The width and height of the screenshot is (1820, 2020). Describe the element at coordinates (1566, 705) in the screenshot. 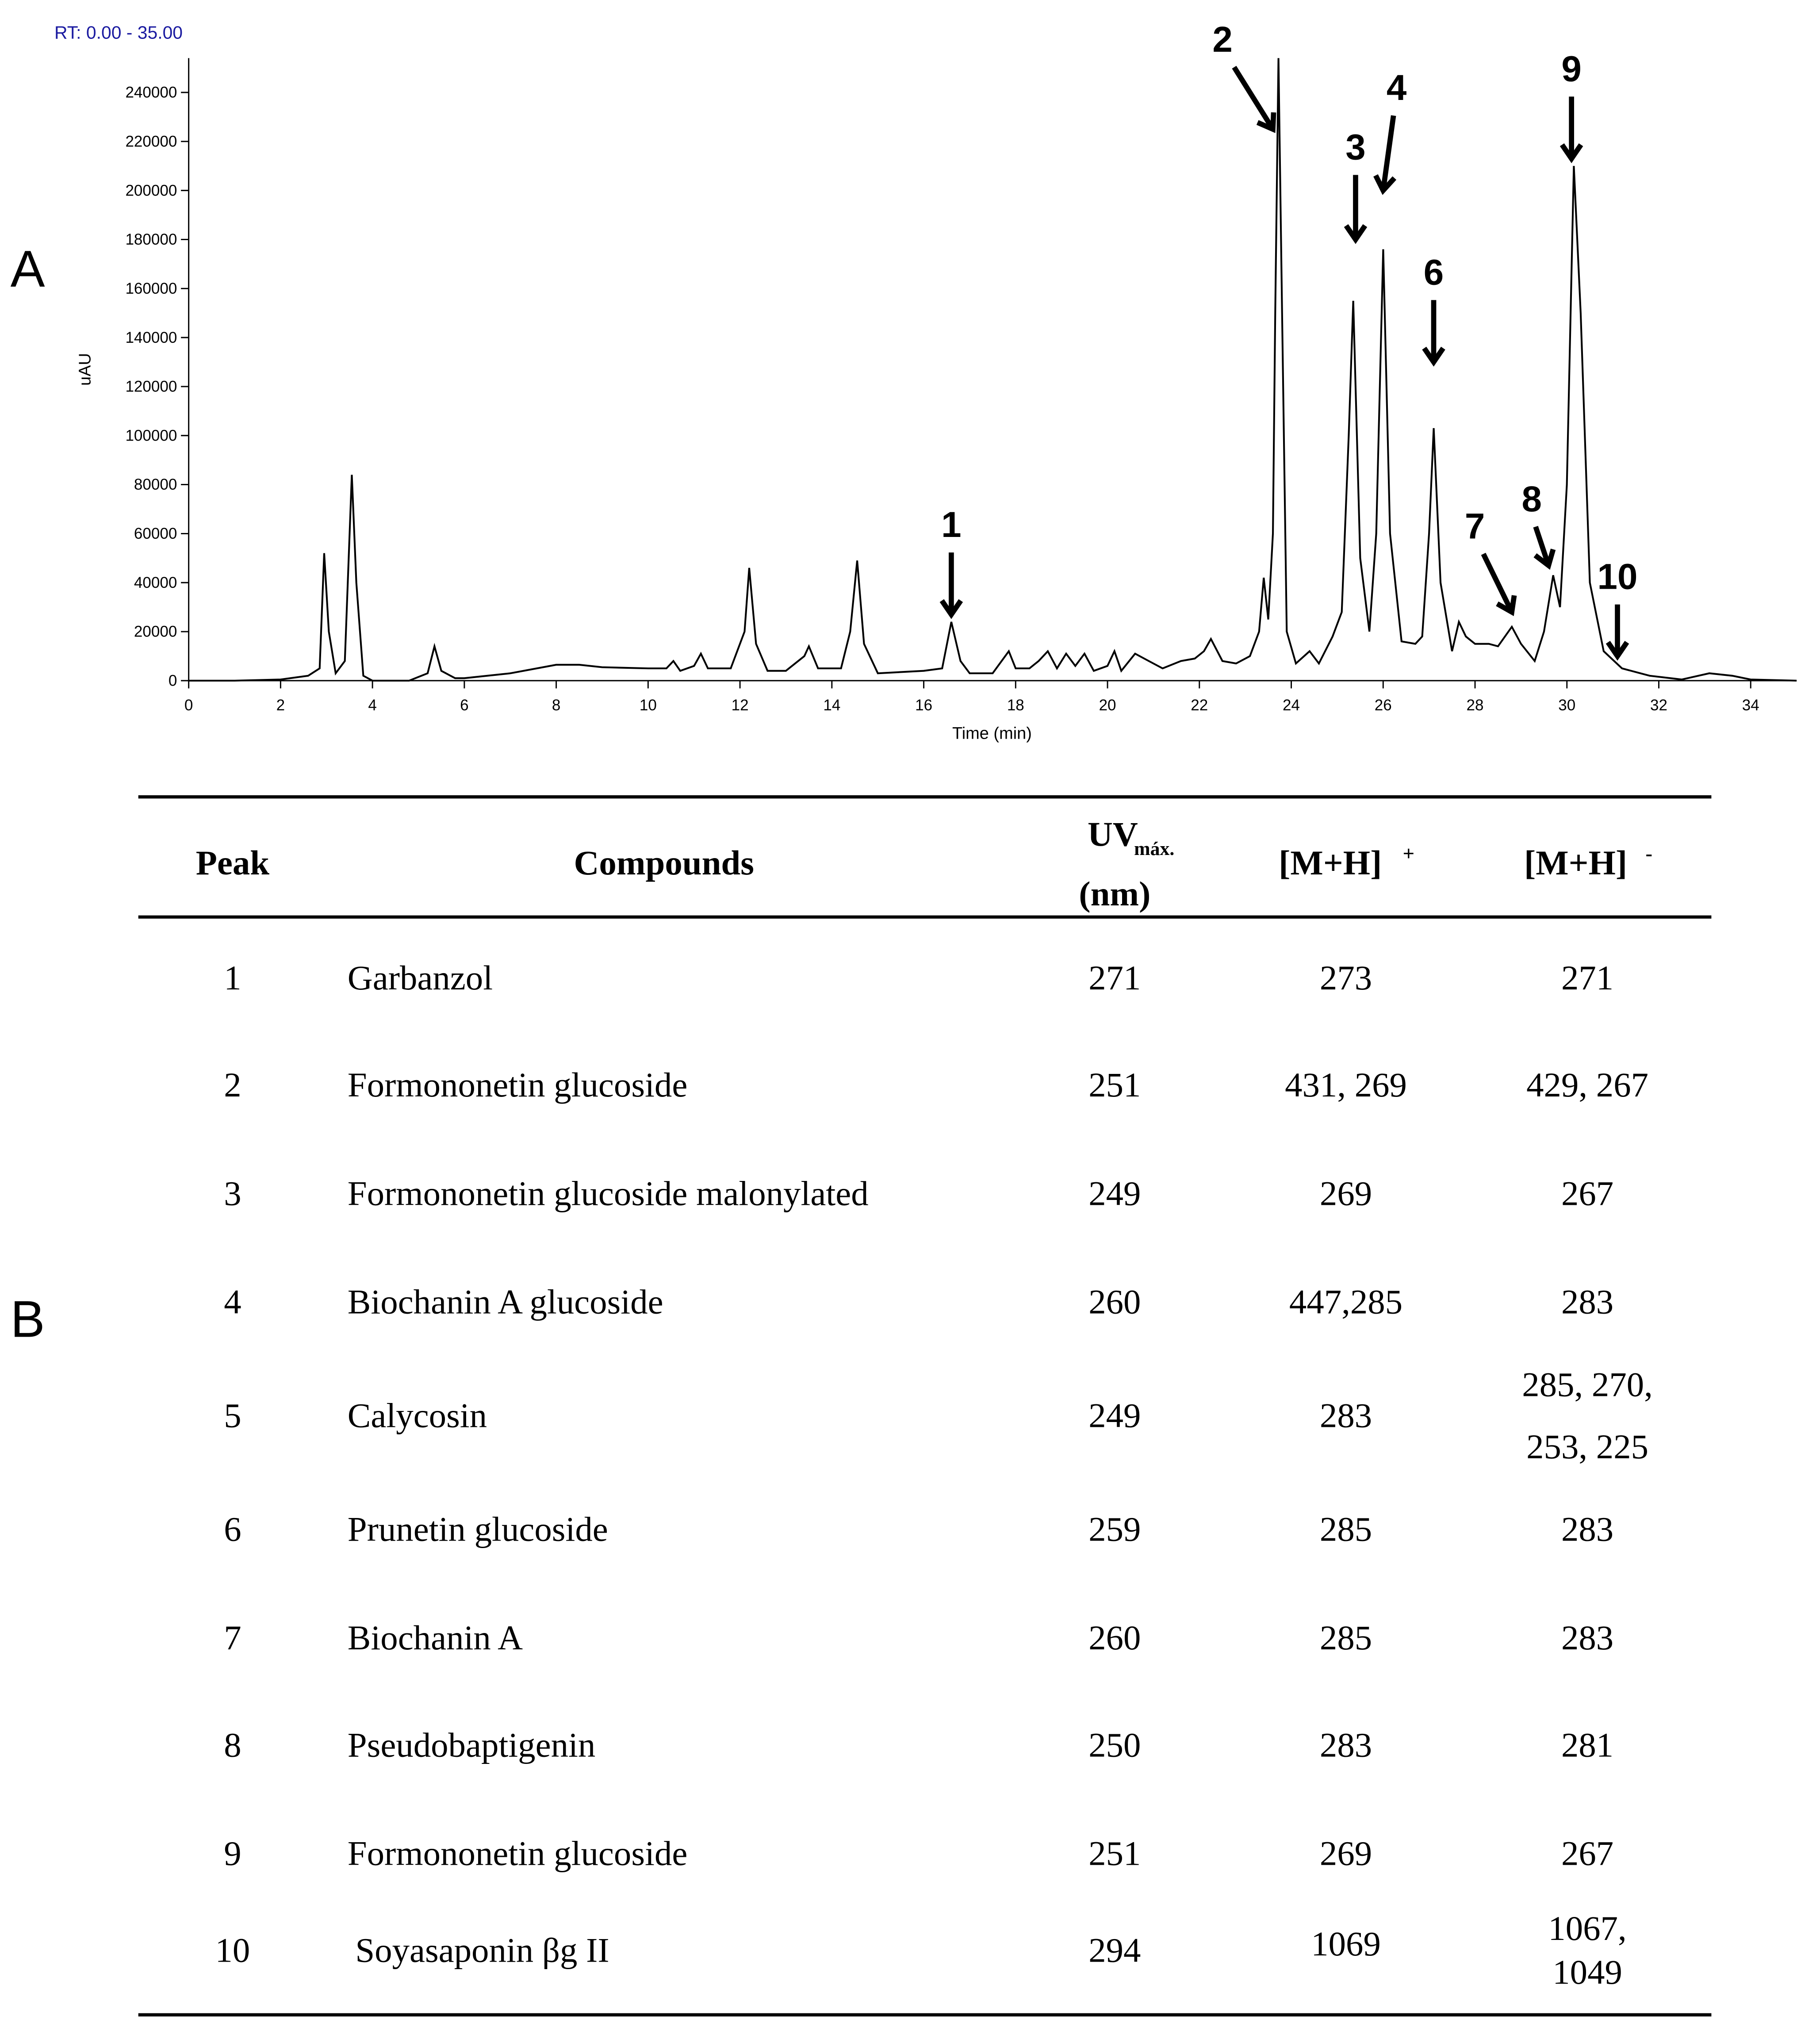

I see `x-tick-label: 30` at that location.